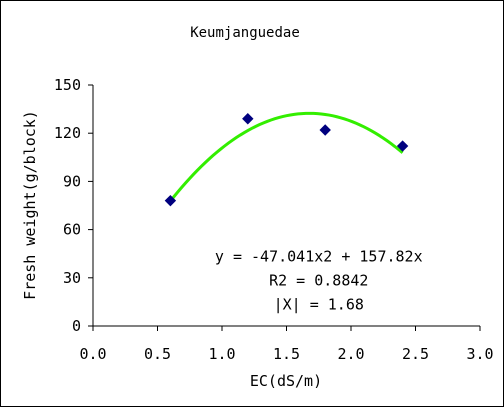  What do you see at coordinates (76, 326) in the screenshot?
I see `y-tick-label: 0` at bounding box center [76, 326].